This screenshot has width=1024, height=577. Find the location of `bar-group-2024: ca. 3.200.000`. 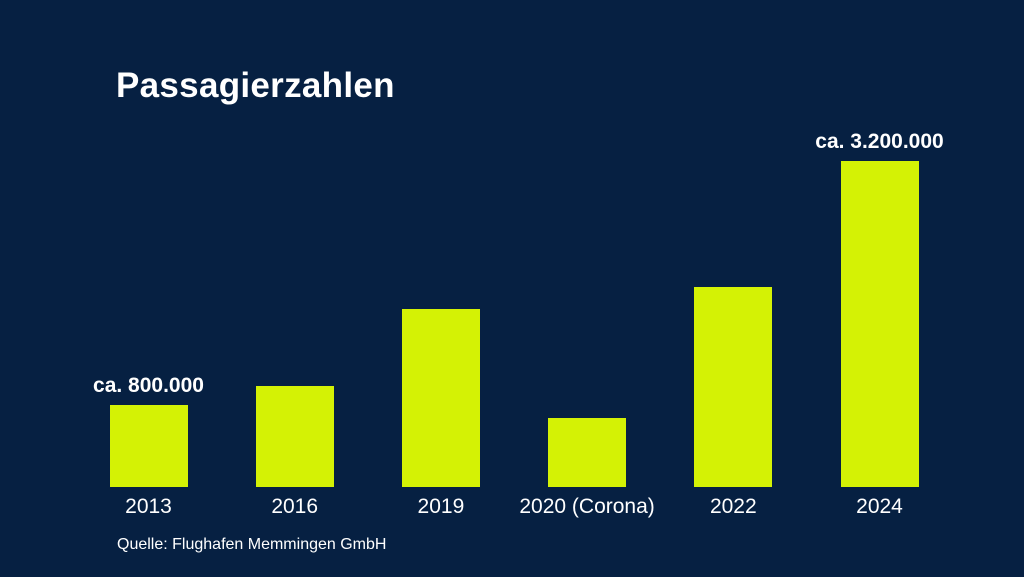

bar-group-2024: ca. 3.200.000 is located at coordinates (880, 308).